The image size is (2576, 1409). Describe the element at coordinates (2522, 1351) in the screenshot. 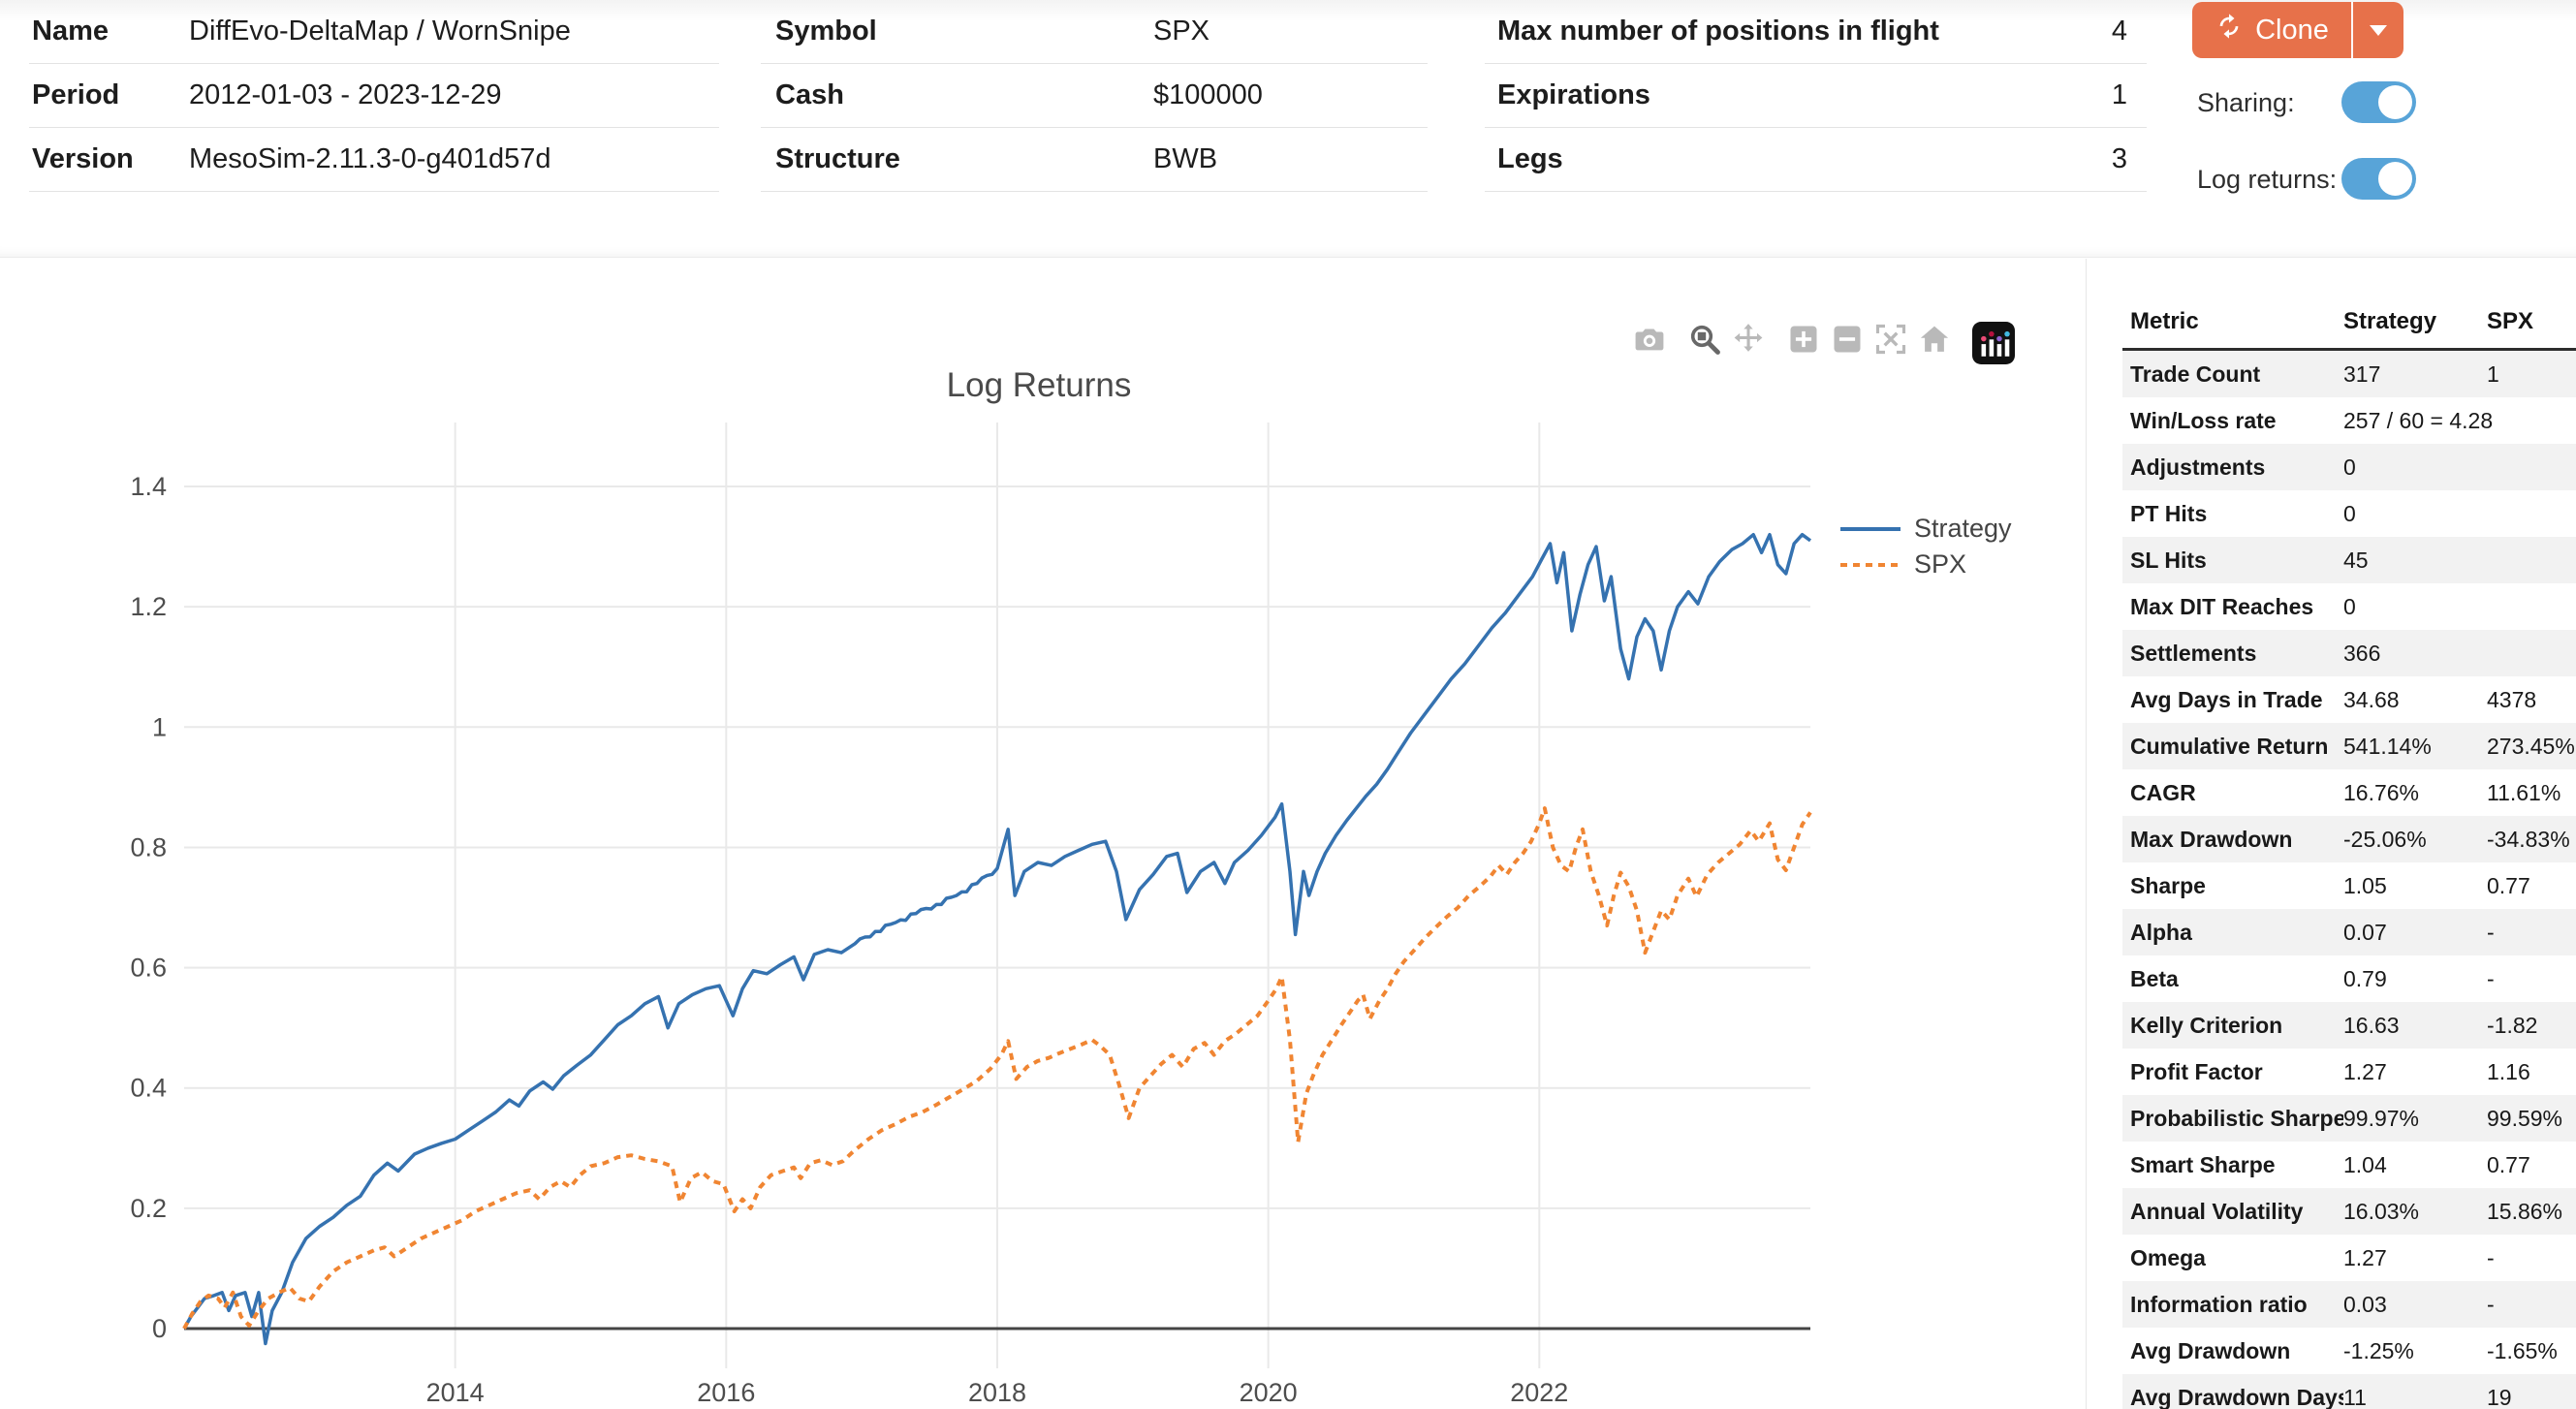

I see `metric-spx-value: -1.65%` at that location.